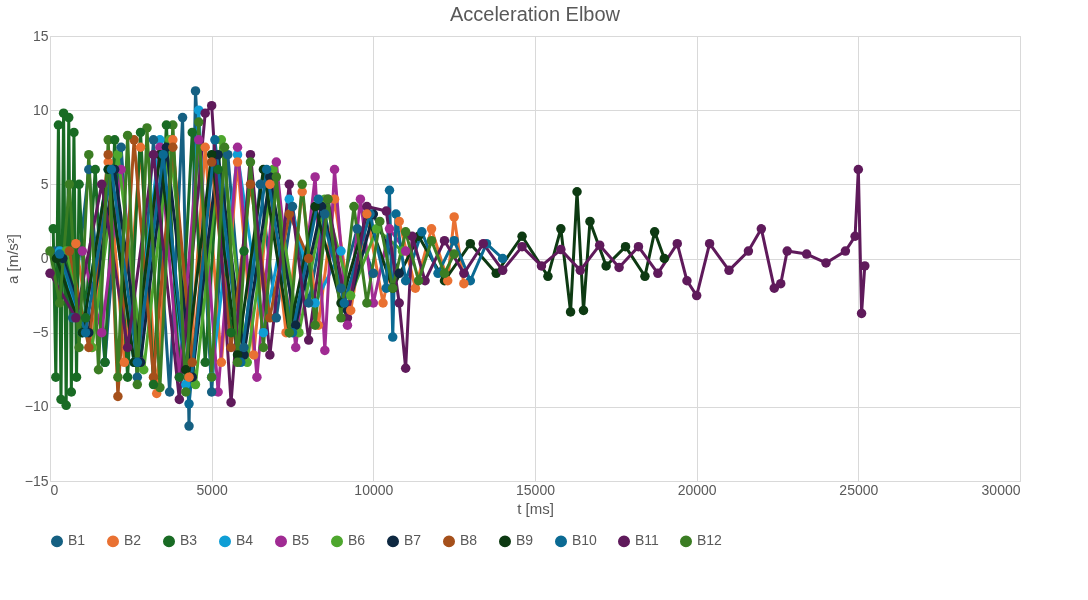 The image size is (1088, 600). Describe the element at coordinates (697, 489) in the screenshot. I see `x-tick-label: 20000` at that location.